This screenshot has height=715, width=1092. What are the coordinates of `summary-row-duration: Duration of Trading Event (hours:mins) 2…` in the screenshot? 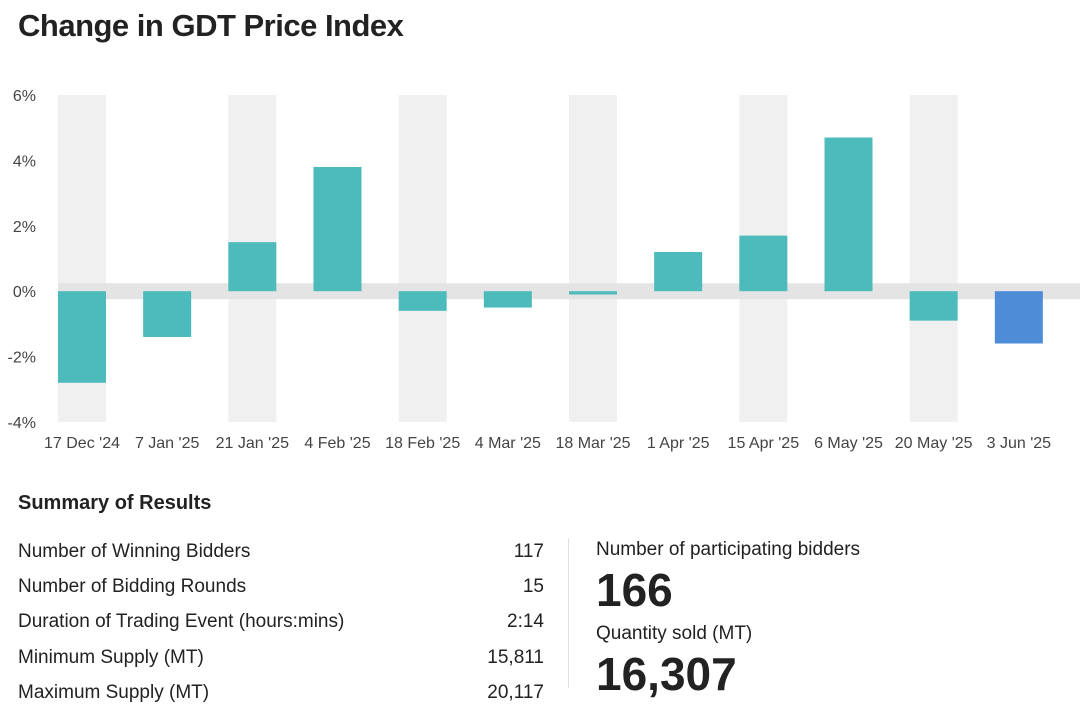 It's located at (281, 622).